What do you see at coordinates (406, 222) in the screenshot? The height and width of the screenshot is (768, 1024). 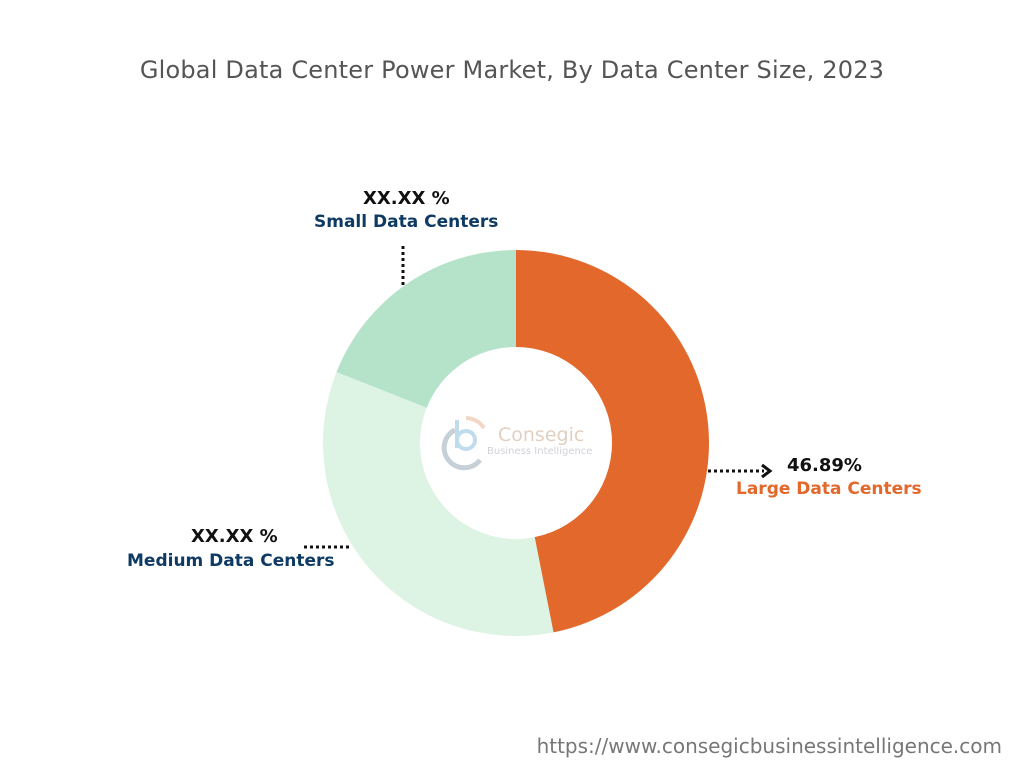 I see `small-name-label: Small Data Centers` at bounding box center [406, 222].